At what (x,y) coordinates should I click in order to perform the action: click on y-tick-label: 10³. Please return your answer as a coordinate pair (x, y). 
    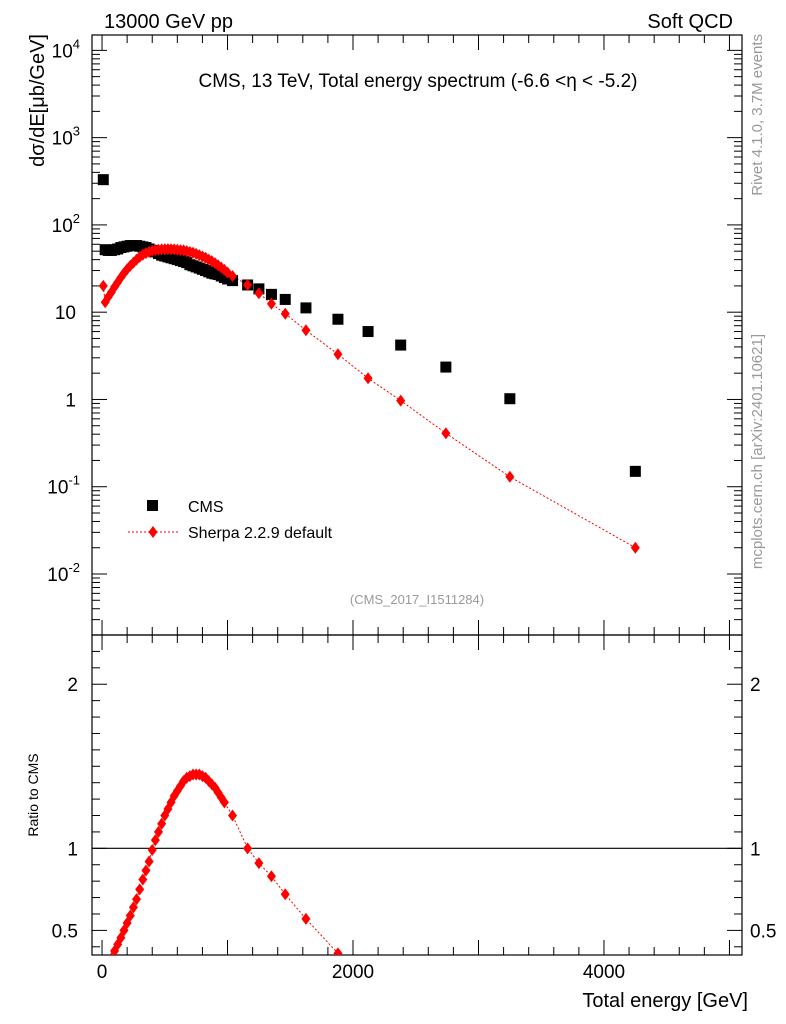
    Looking at the image, I should click on (66, 137).